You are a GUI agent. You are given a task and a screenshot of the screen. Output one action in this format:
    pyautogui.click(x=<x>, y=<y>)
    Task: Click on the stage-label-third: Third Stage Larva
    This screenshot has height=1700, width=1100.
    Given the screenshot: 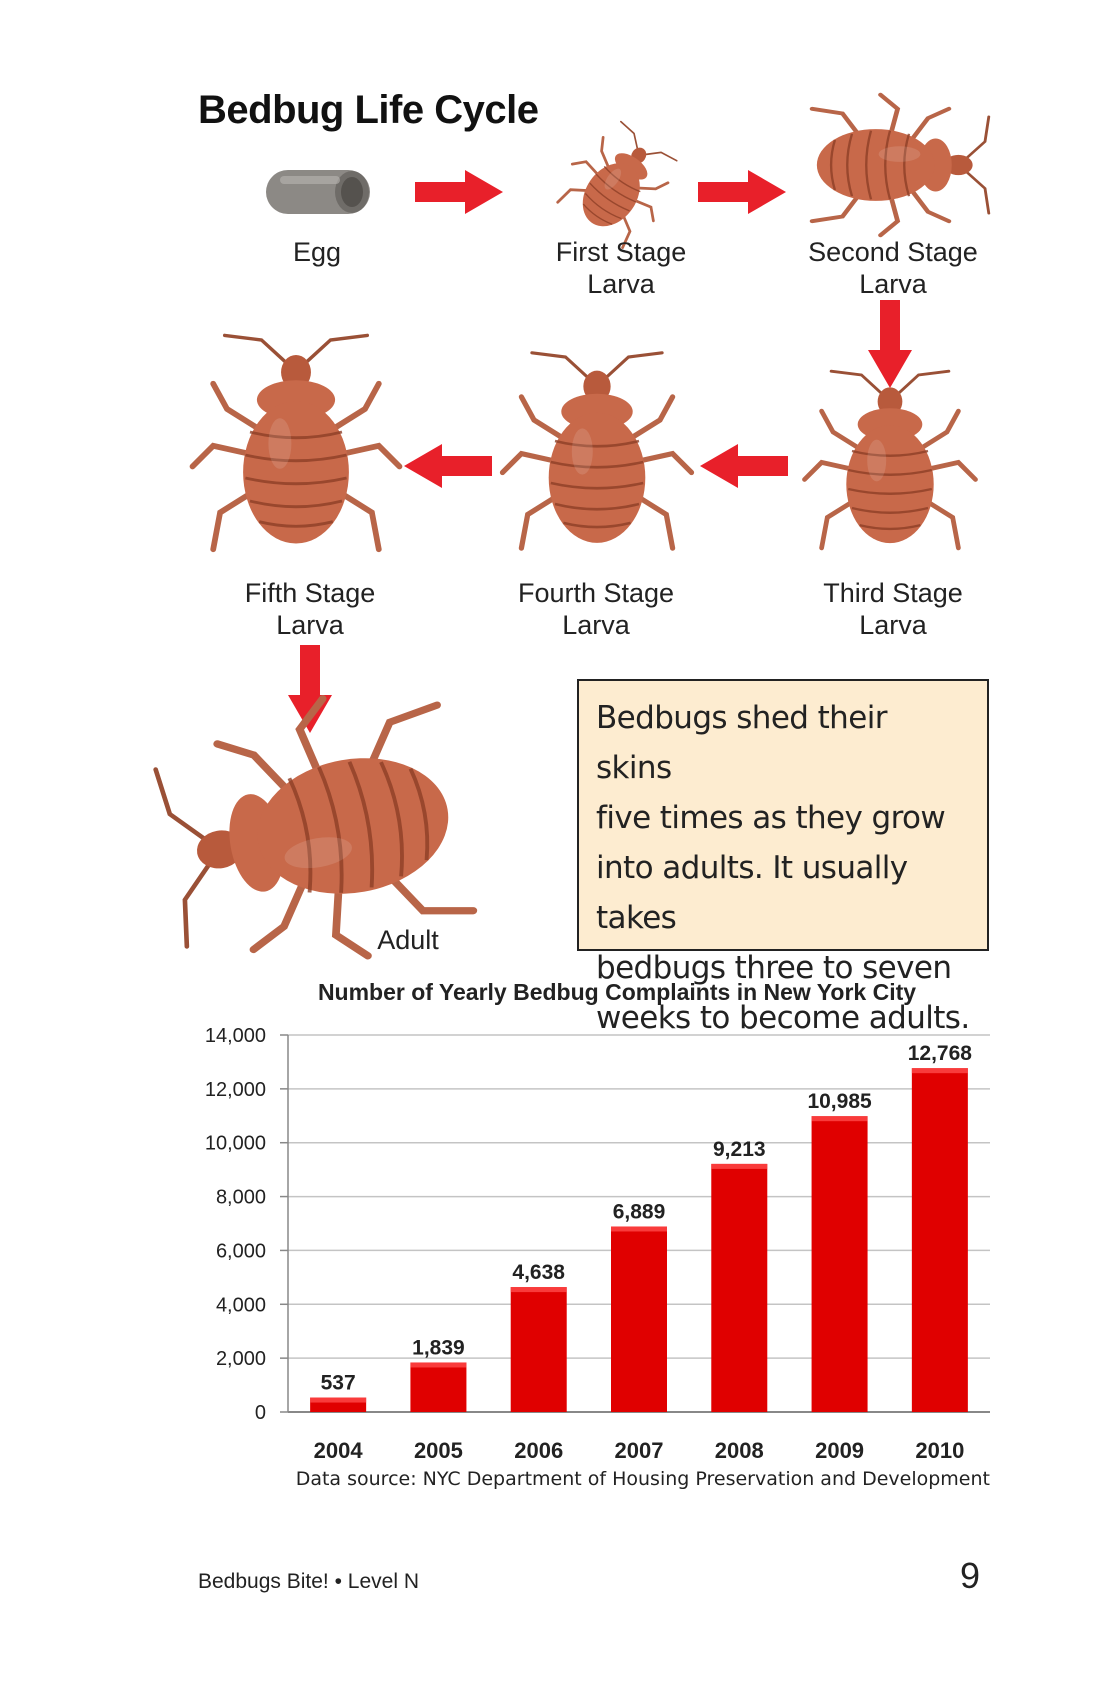 What is the action you would take?
    pyautogui.click(x=893, y=609)
    